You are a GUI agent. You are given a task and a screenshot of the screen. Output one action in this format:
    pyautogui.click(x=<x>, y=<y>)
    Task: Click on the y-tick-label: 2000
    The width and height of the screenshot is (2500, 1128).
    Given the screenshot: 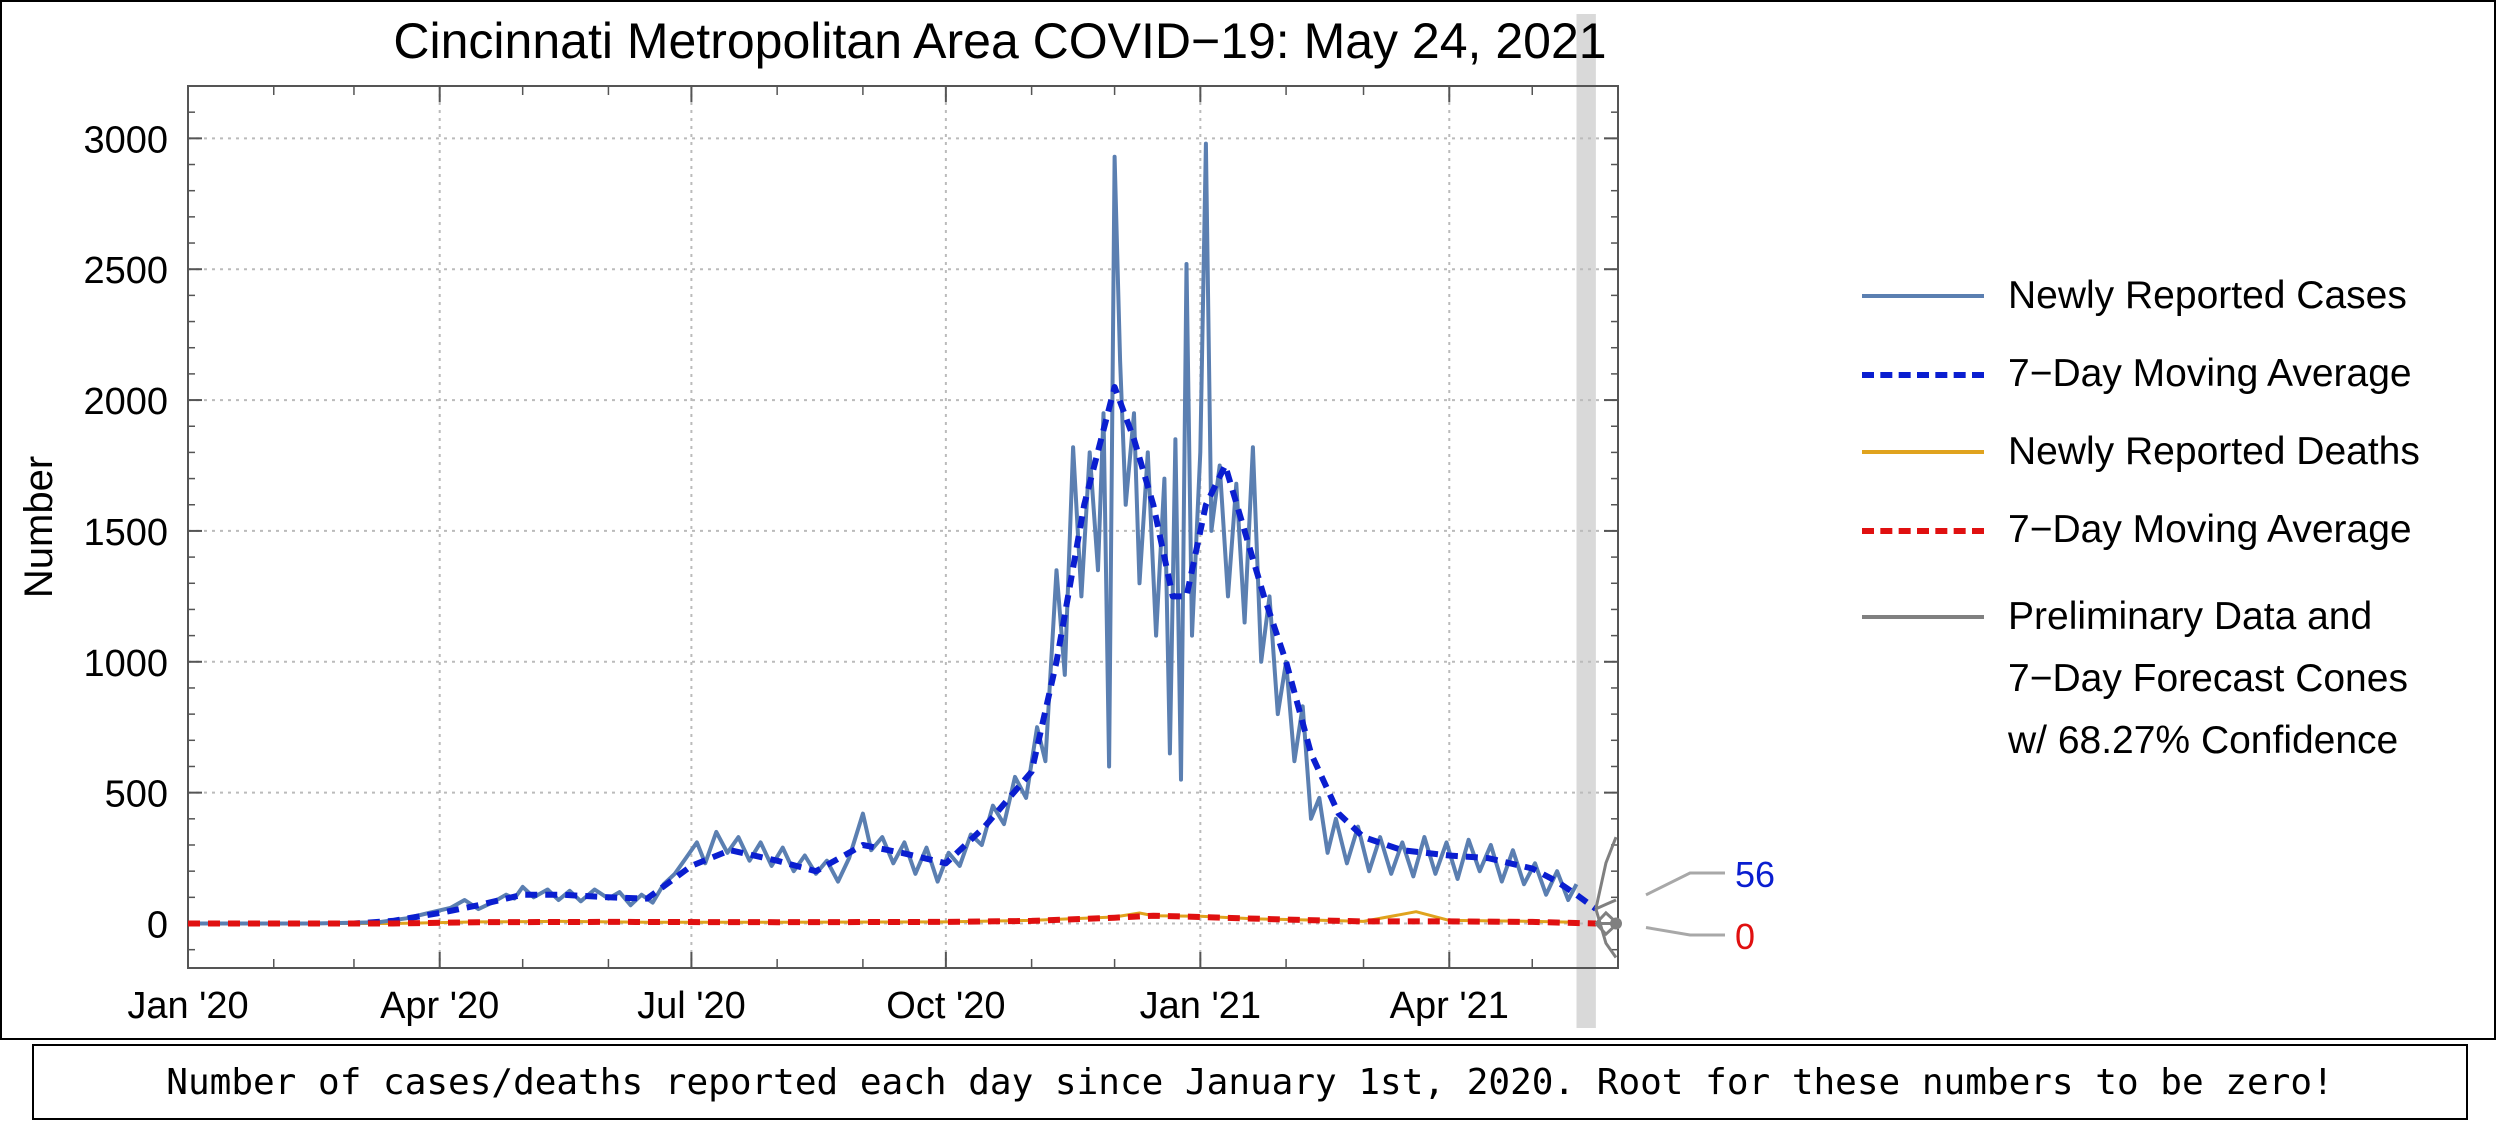 What is the action you would take?
    pyautogui.click(x=125, y=402)
    